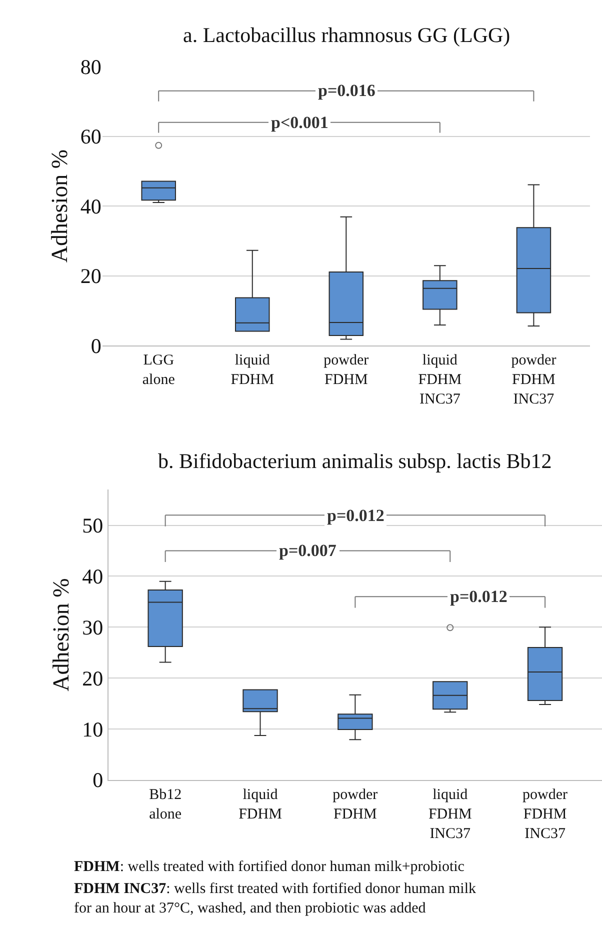 This screenshot has width=602, height=948. Describe the element at coordinates (93, 627) in the screenshot. I see `y-tick-label: 30` at that location.